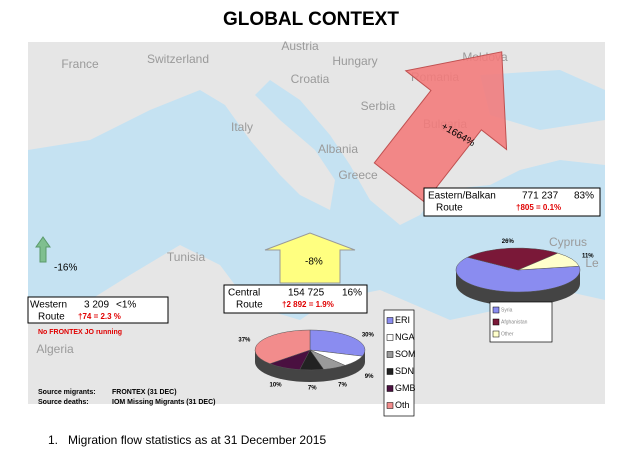 The image size is (622, 463). Describe the element at coordinates (405, 354) in the screenshot. I see `legend-label: SOM` at that location.